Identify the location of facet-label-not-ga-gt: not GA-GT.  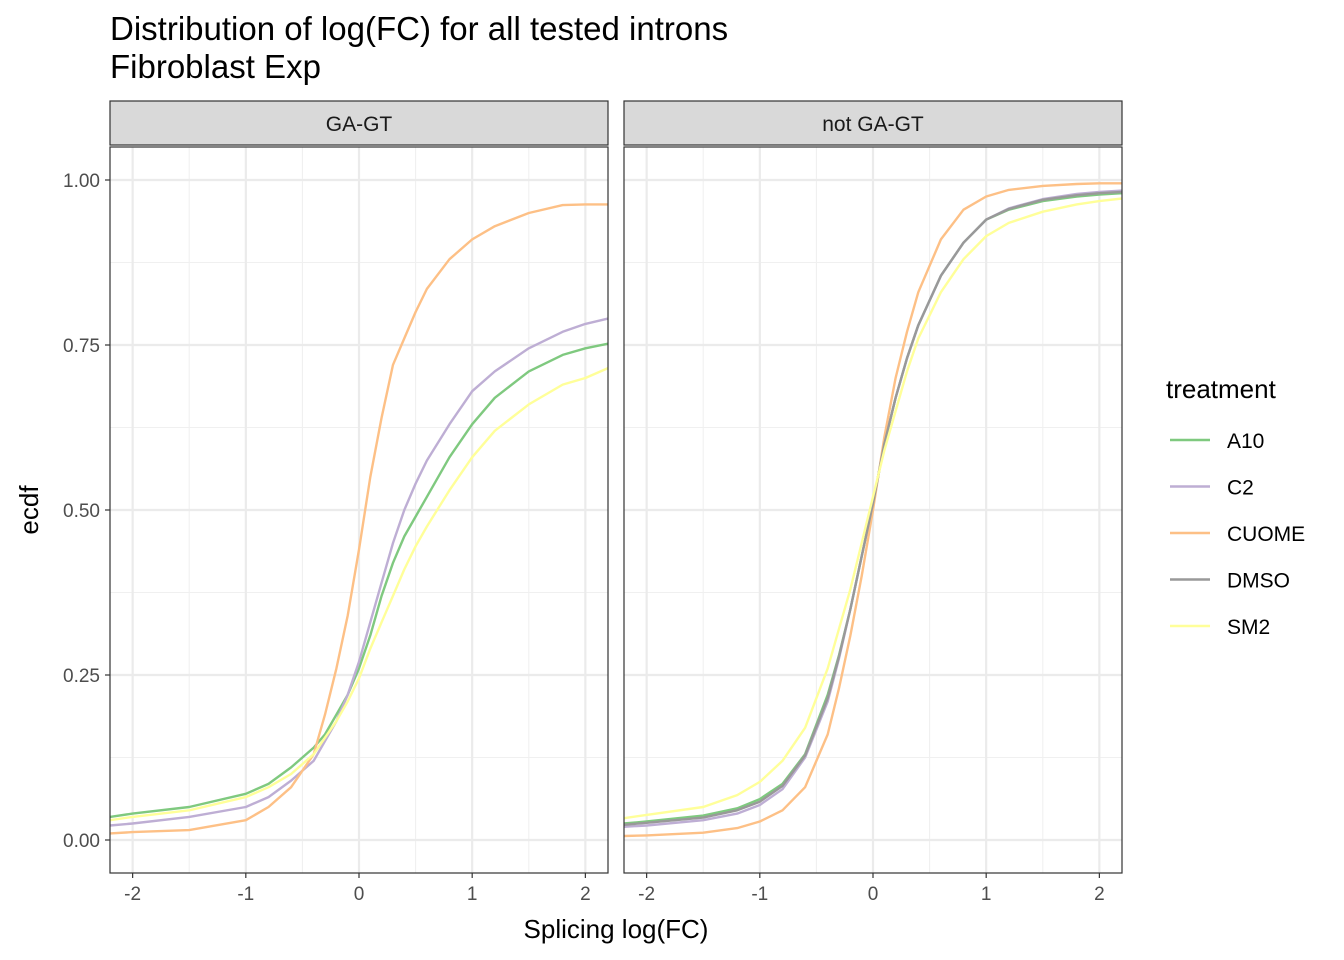
(873, 124).